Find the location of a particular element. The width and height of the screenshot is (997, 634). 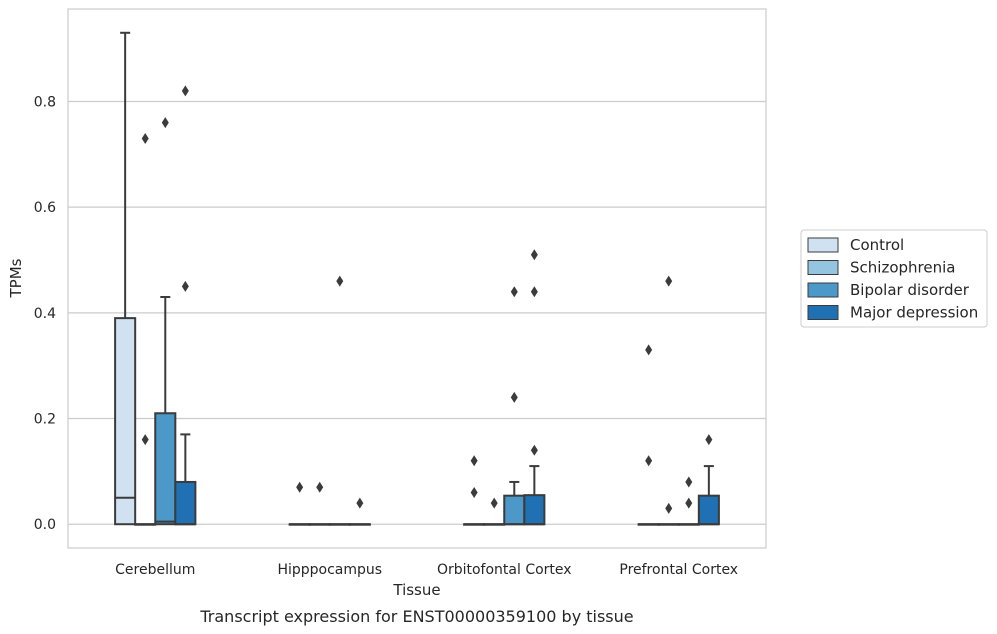

x-tick-label: Cerebellum is located at coordinates (155, 570).